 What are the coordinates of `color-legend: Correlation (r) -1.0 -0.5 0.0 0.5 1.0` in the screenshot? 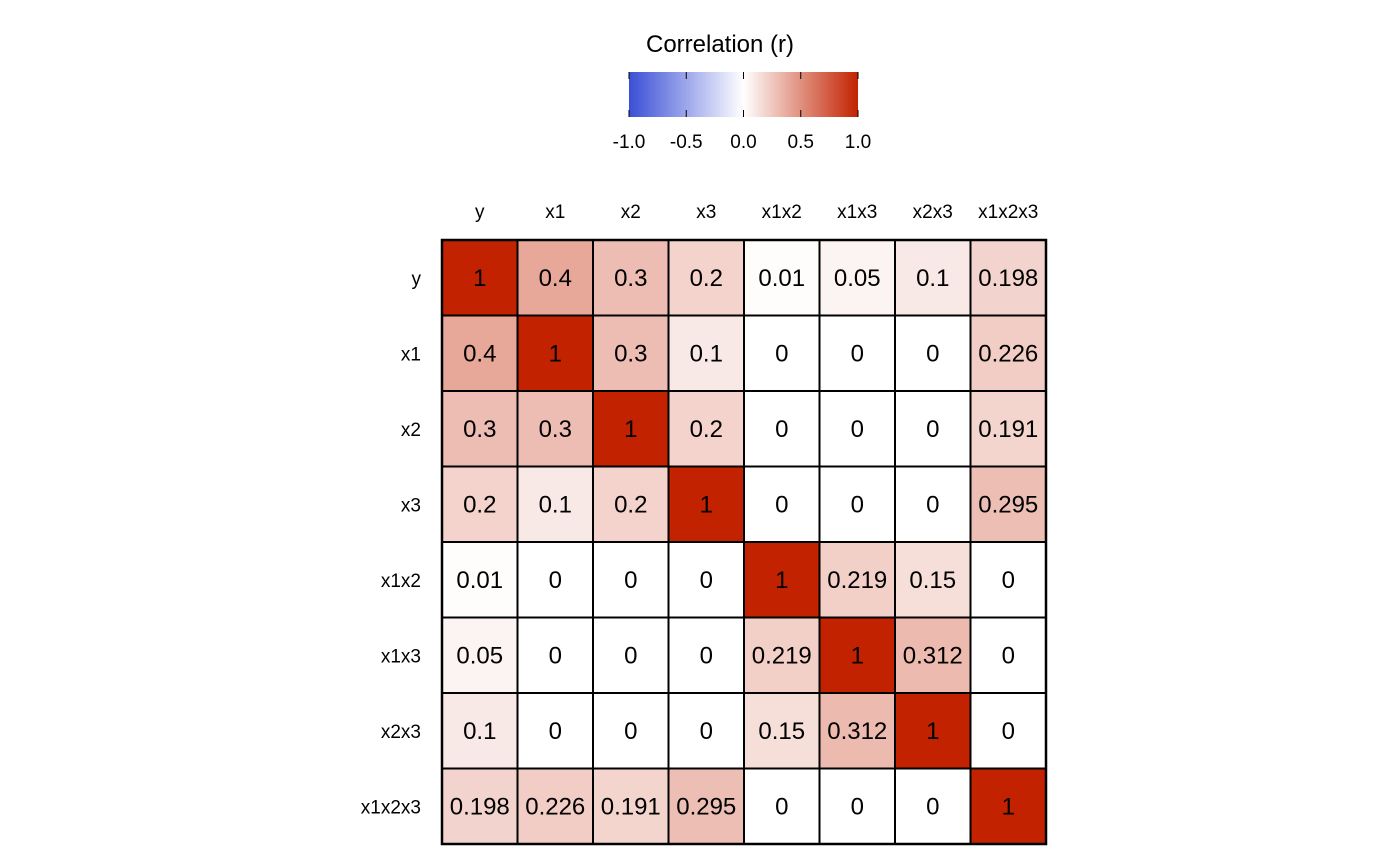 It's located at (742, 92).